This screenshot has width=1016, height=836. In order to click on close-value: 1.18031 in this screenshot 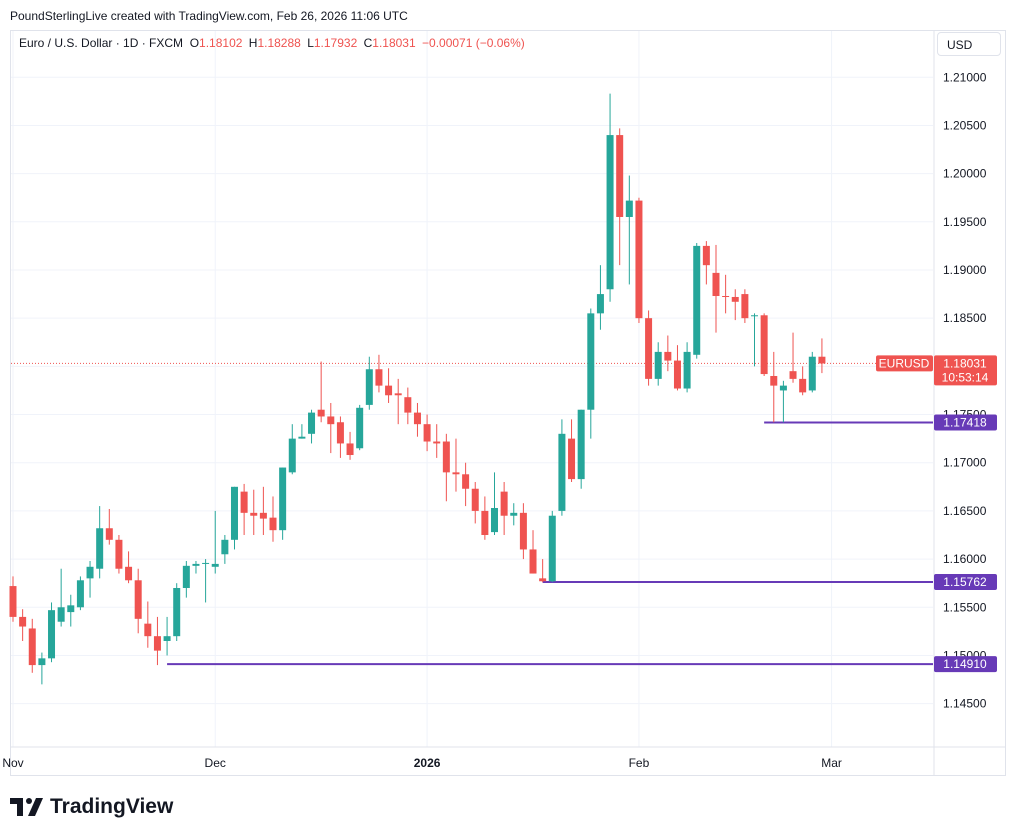, I will do `click(394, 43)`.